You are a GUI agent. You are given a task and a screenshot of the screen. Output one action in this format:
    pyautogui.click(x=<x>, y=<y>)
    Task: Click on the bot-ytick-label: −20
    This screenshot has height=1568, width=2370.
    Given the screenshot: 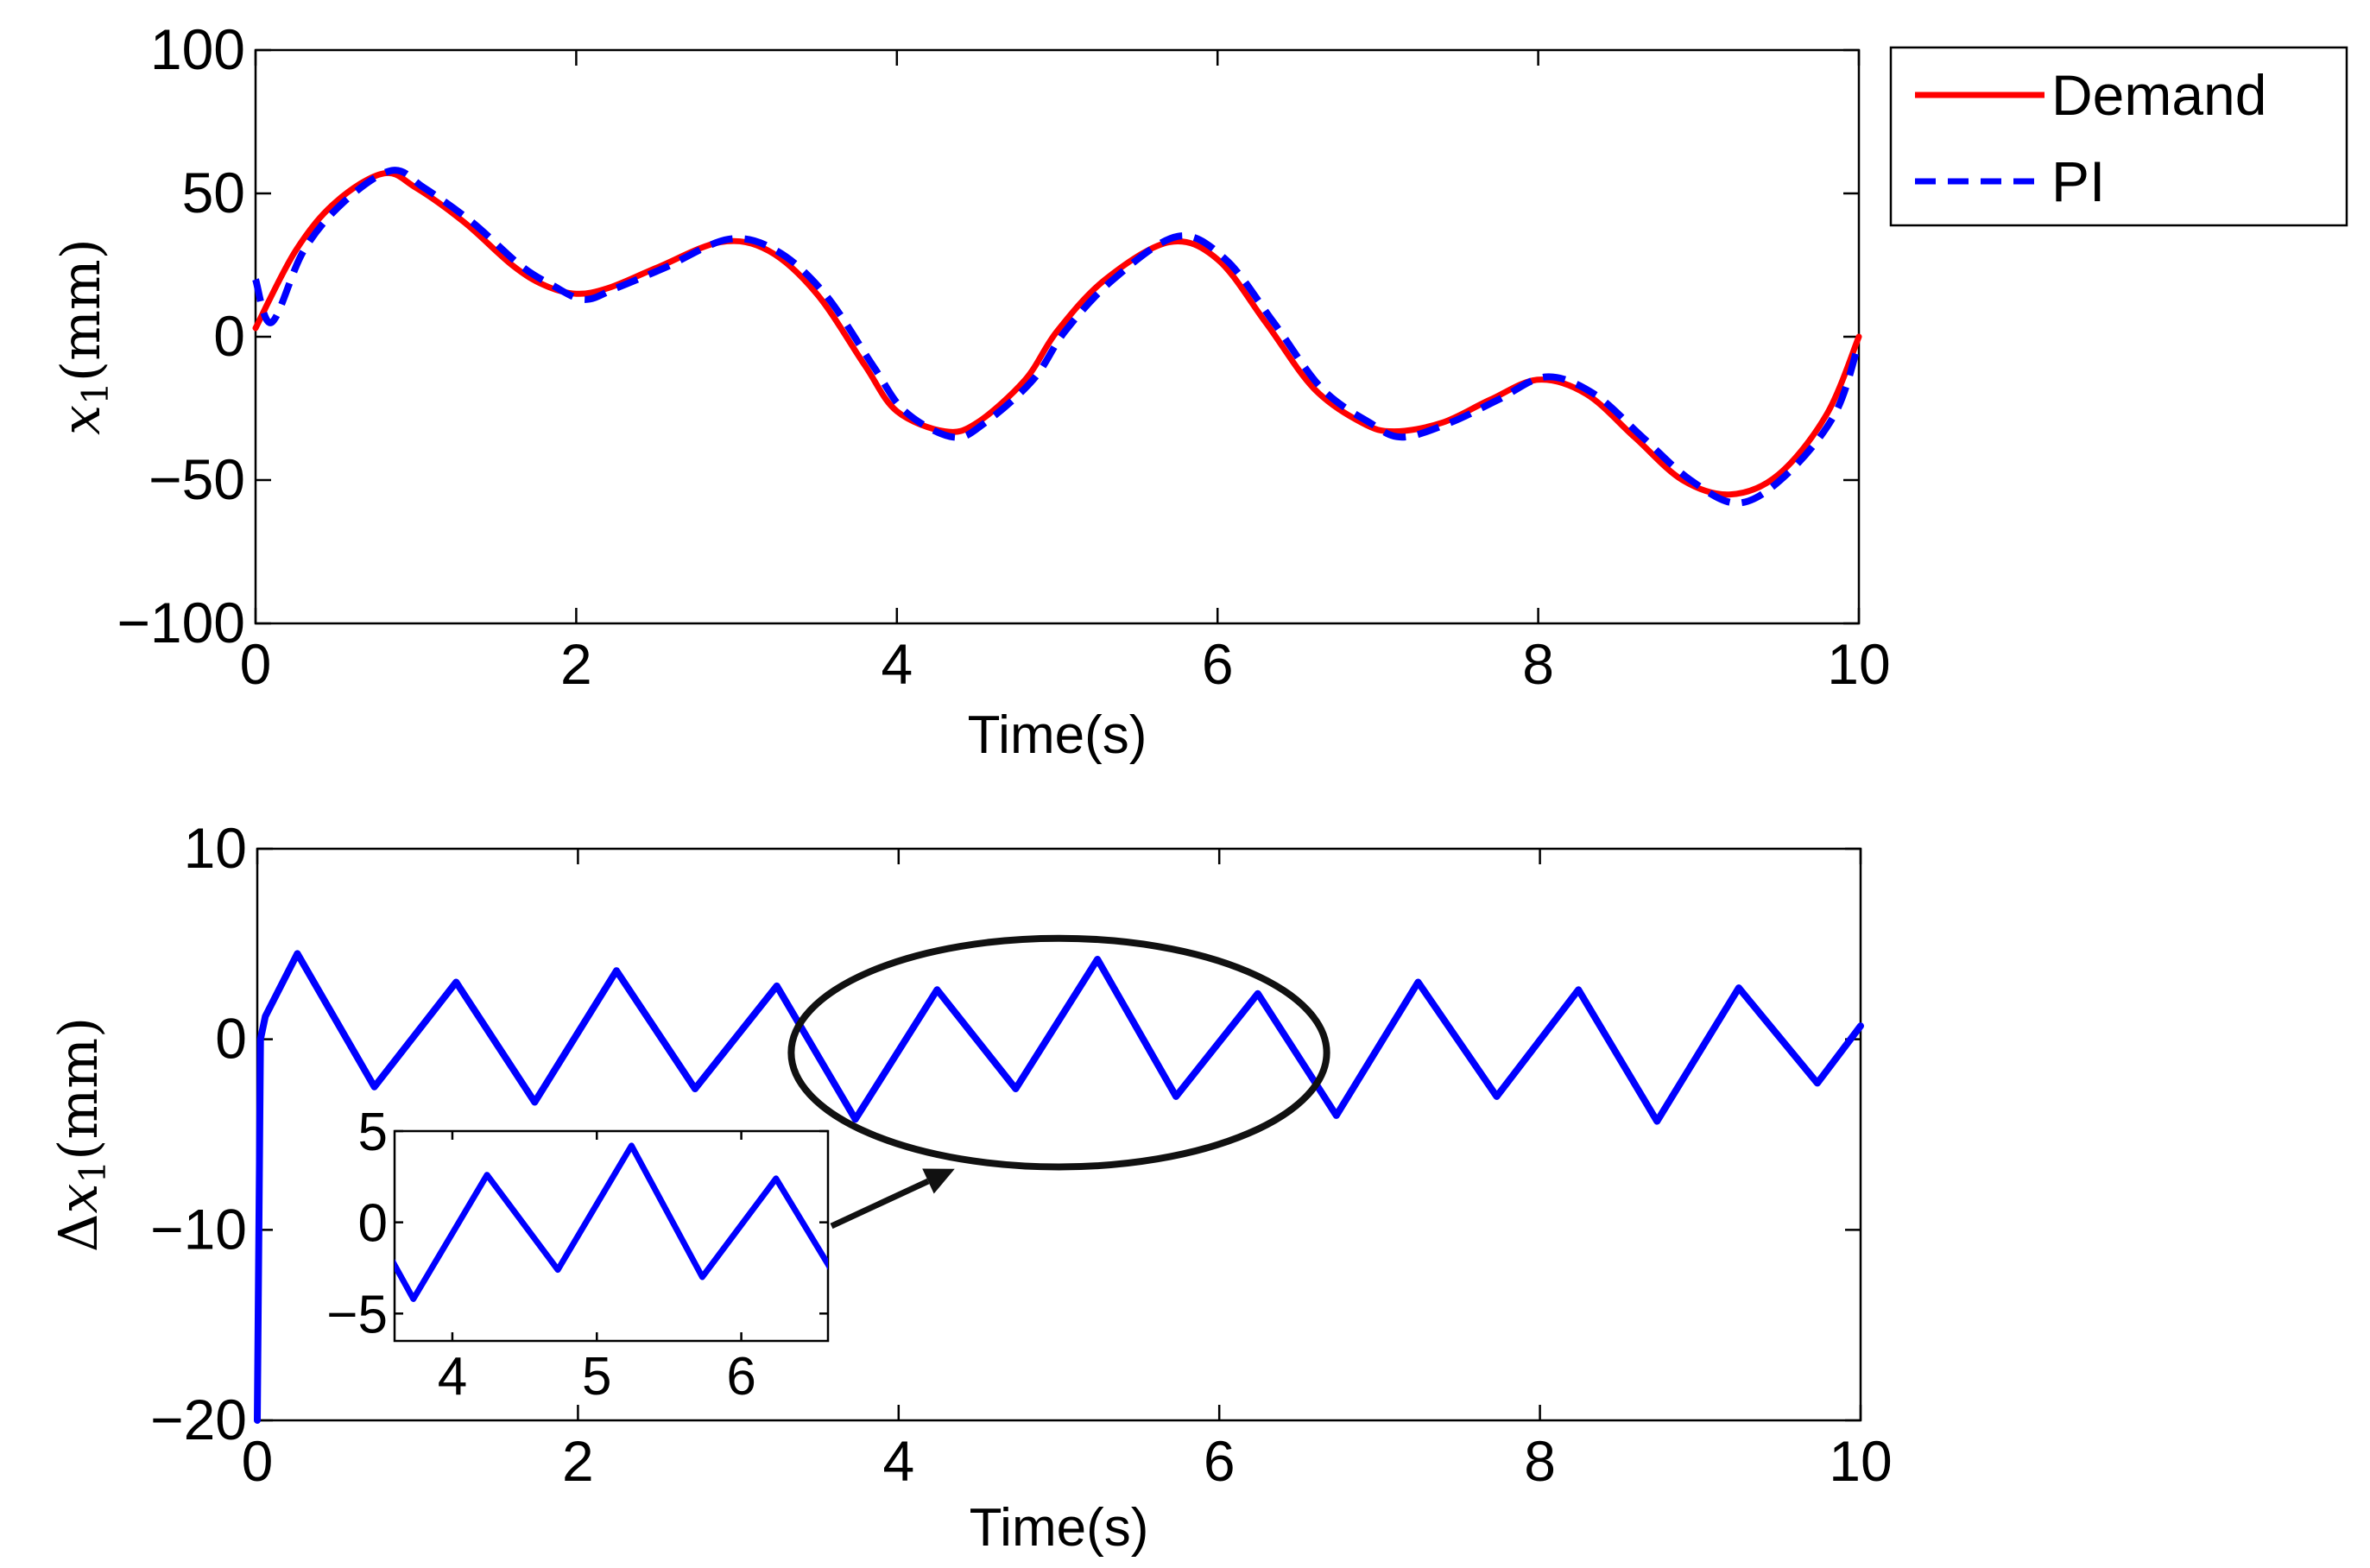 What is the action you would take?
    pyautogui.click(x=198, y=1419)
    